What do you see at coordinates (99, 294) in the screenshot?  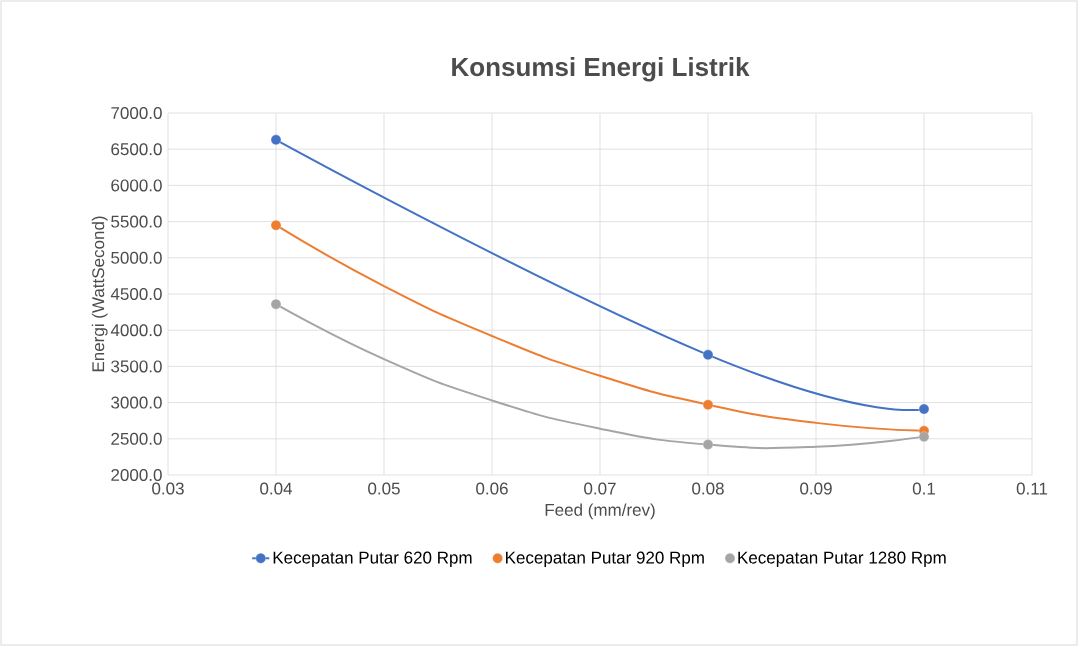 I see `y-axis-title: Energi (WattSecond)` at bounding box center [99, 294].